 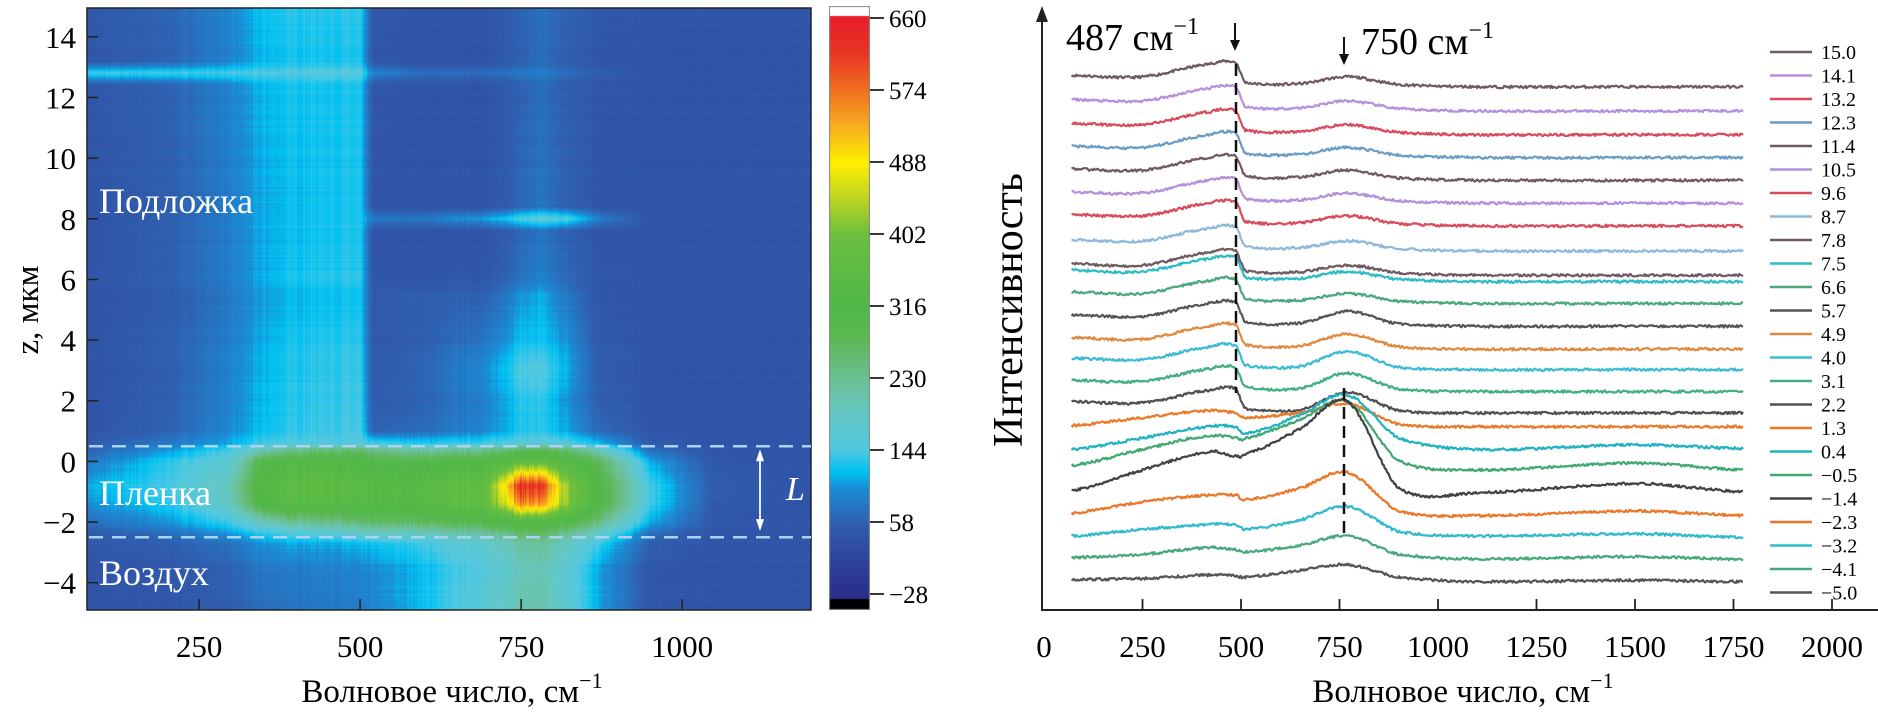 What do you see at coordinates (61, 37) in the screenshot?
I see `y-tick-label: 14` at bounding box center [61, 37].